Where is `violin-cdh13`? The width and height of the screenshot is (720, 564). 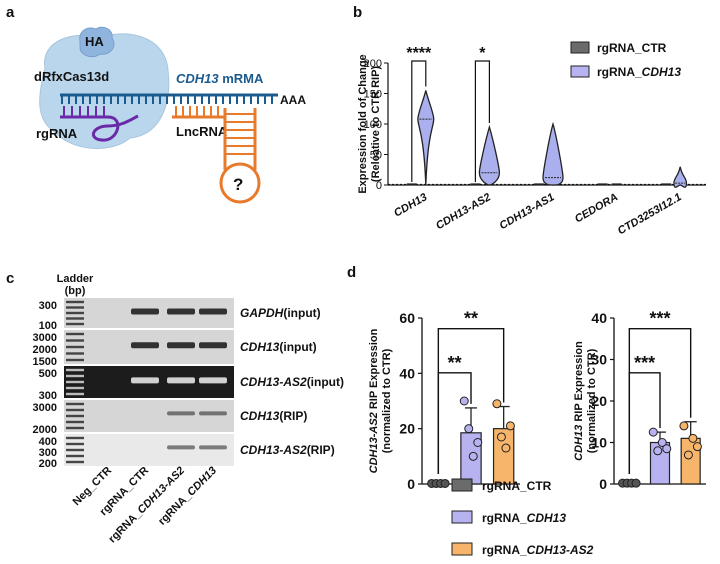
violin-cdh13 is located at coordinates (426, 138).